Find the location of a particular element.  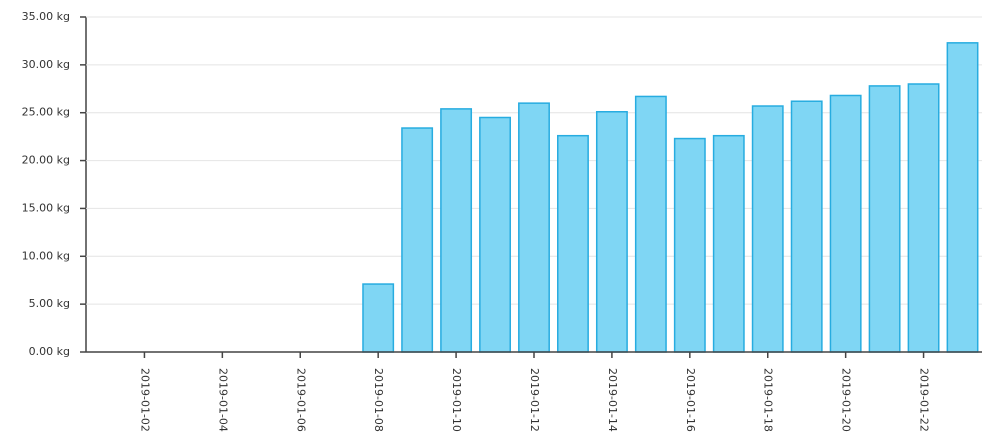

y-tick-label: 5.00 kg is located at coordinates (49, 303).